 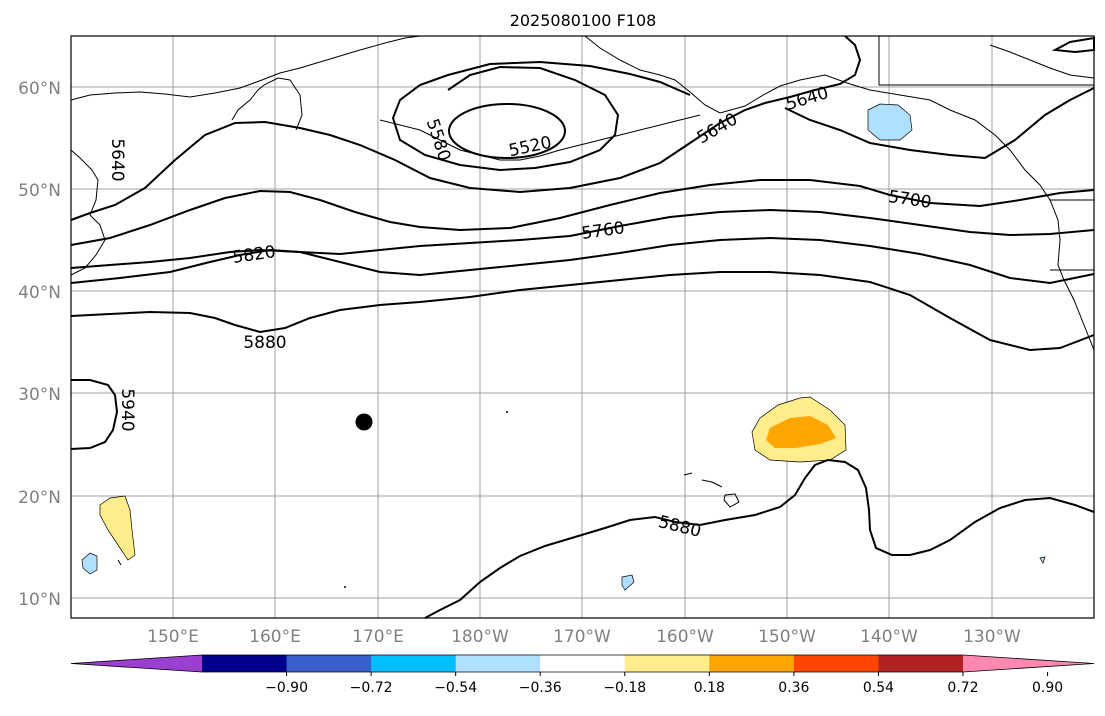 What do you see at coordinates (787, 637) in the screenshot?
I see `lon-label: 150°W` at bounding box center [787, 637].